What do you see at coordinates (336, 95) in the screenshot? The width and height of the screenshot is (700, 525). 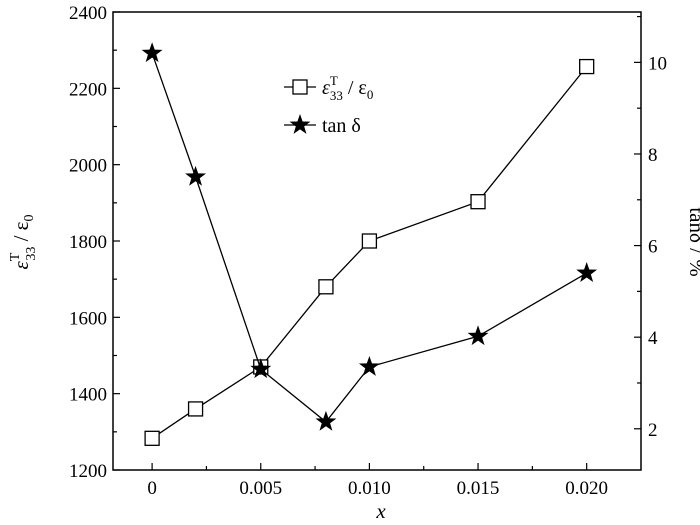 I see `legend-dielectric-sub: 33` at bounding box center [336, 95].